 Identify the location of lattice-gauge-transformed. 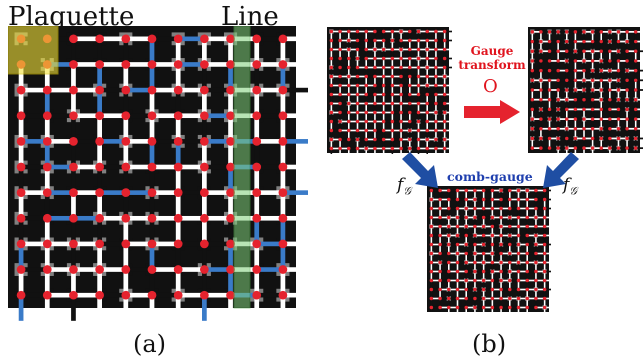
(585, 90).